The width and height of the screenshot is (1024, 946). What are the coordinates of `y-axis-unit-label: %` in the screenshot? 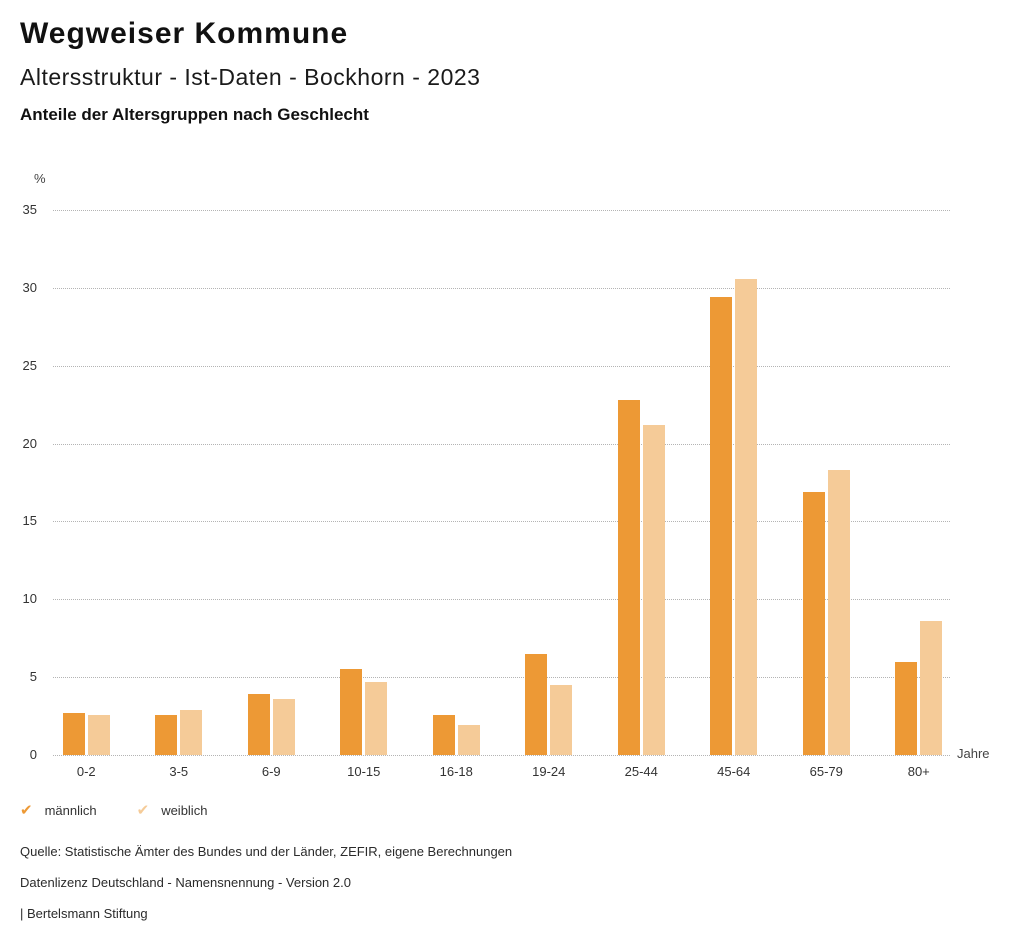 It's located at (40, 178).